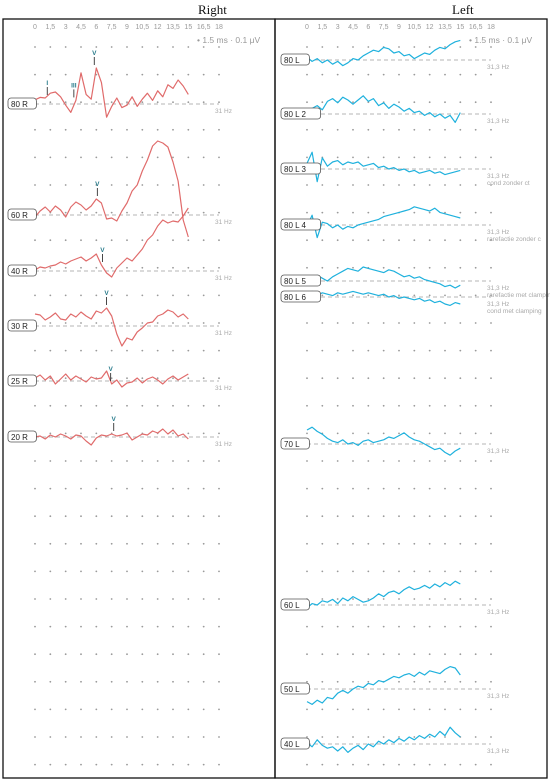  I want to click on right-trace-label-box, so click(22, 103).